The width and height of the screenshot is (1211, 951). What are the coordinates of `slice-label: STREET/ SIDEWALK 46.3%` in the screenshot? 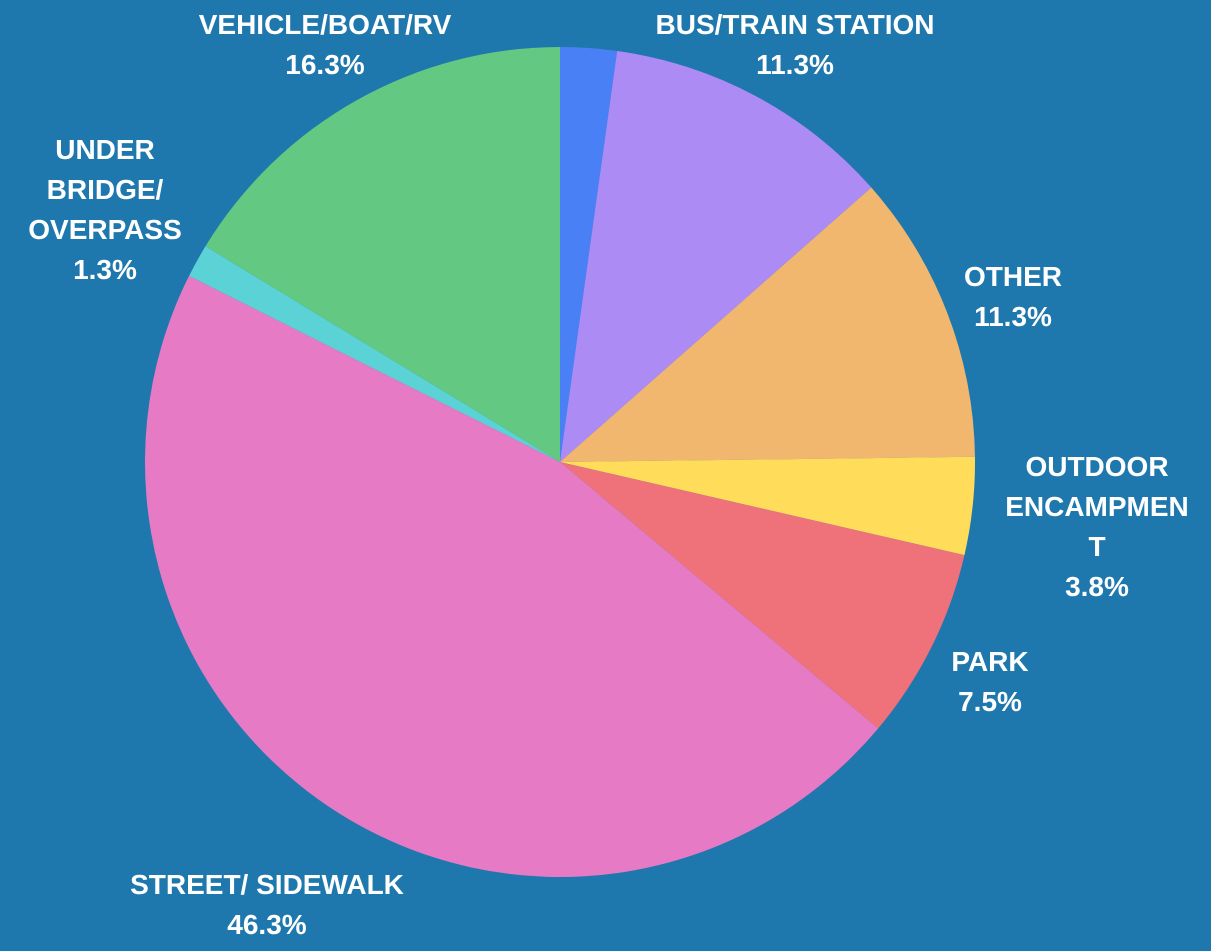 It's located at (267, 905).